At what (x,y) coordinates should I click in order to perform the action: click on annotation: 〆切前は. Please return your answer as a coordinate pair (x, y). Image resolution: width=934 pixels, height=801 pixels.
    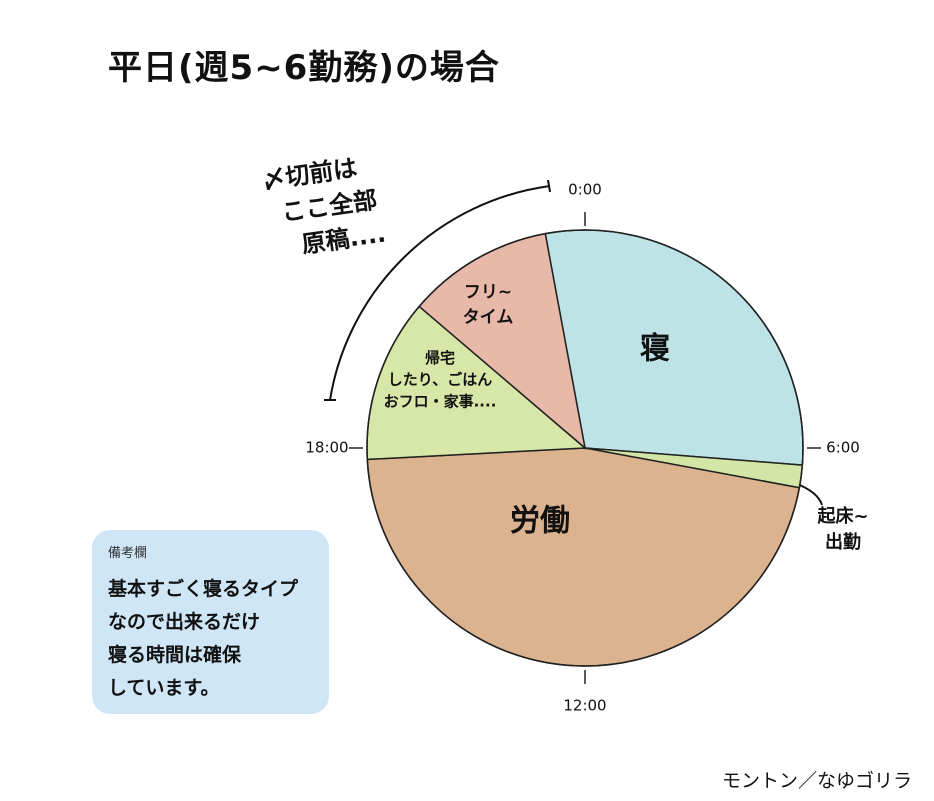
    Looking at the image, I should click on (309, 174).